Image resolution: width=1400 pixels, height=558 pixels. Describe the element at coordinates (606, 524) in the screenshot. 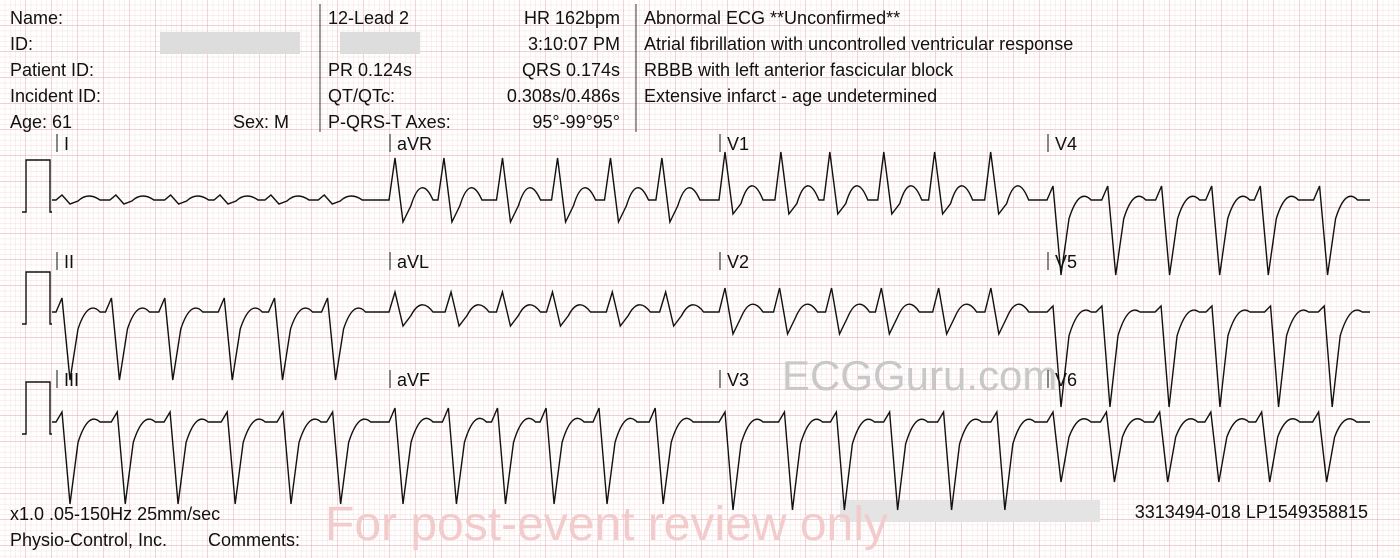

I see `watermark: For post-event review only` at that location.